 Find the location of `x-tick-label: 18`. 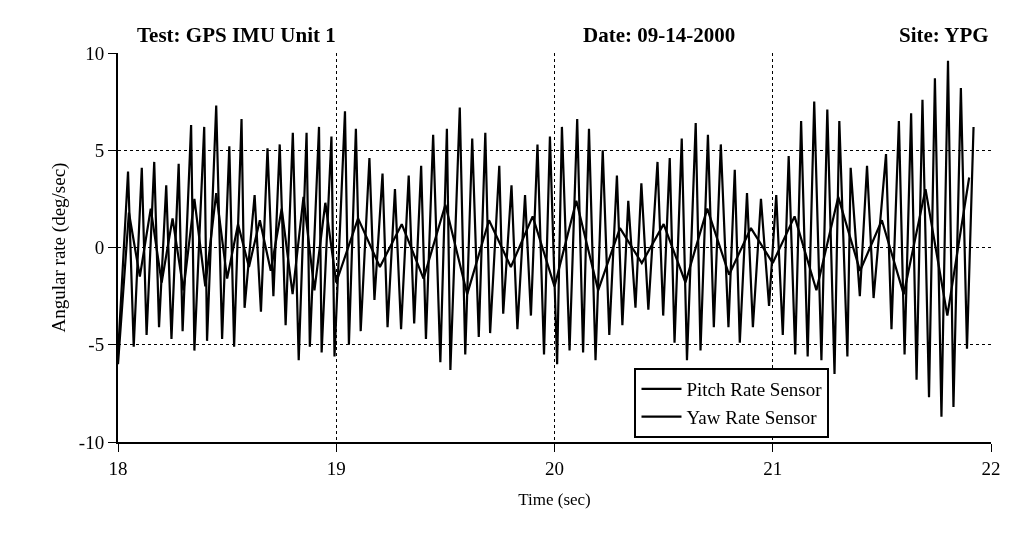

x-tick-label: 18 is located at coordinates (118, 468).